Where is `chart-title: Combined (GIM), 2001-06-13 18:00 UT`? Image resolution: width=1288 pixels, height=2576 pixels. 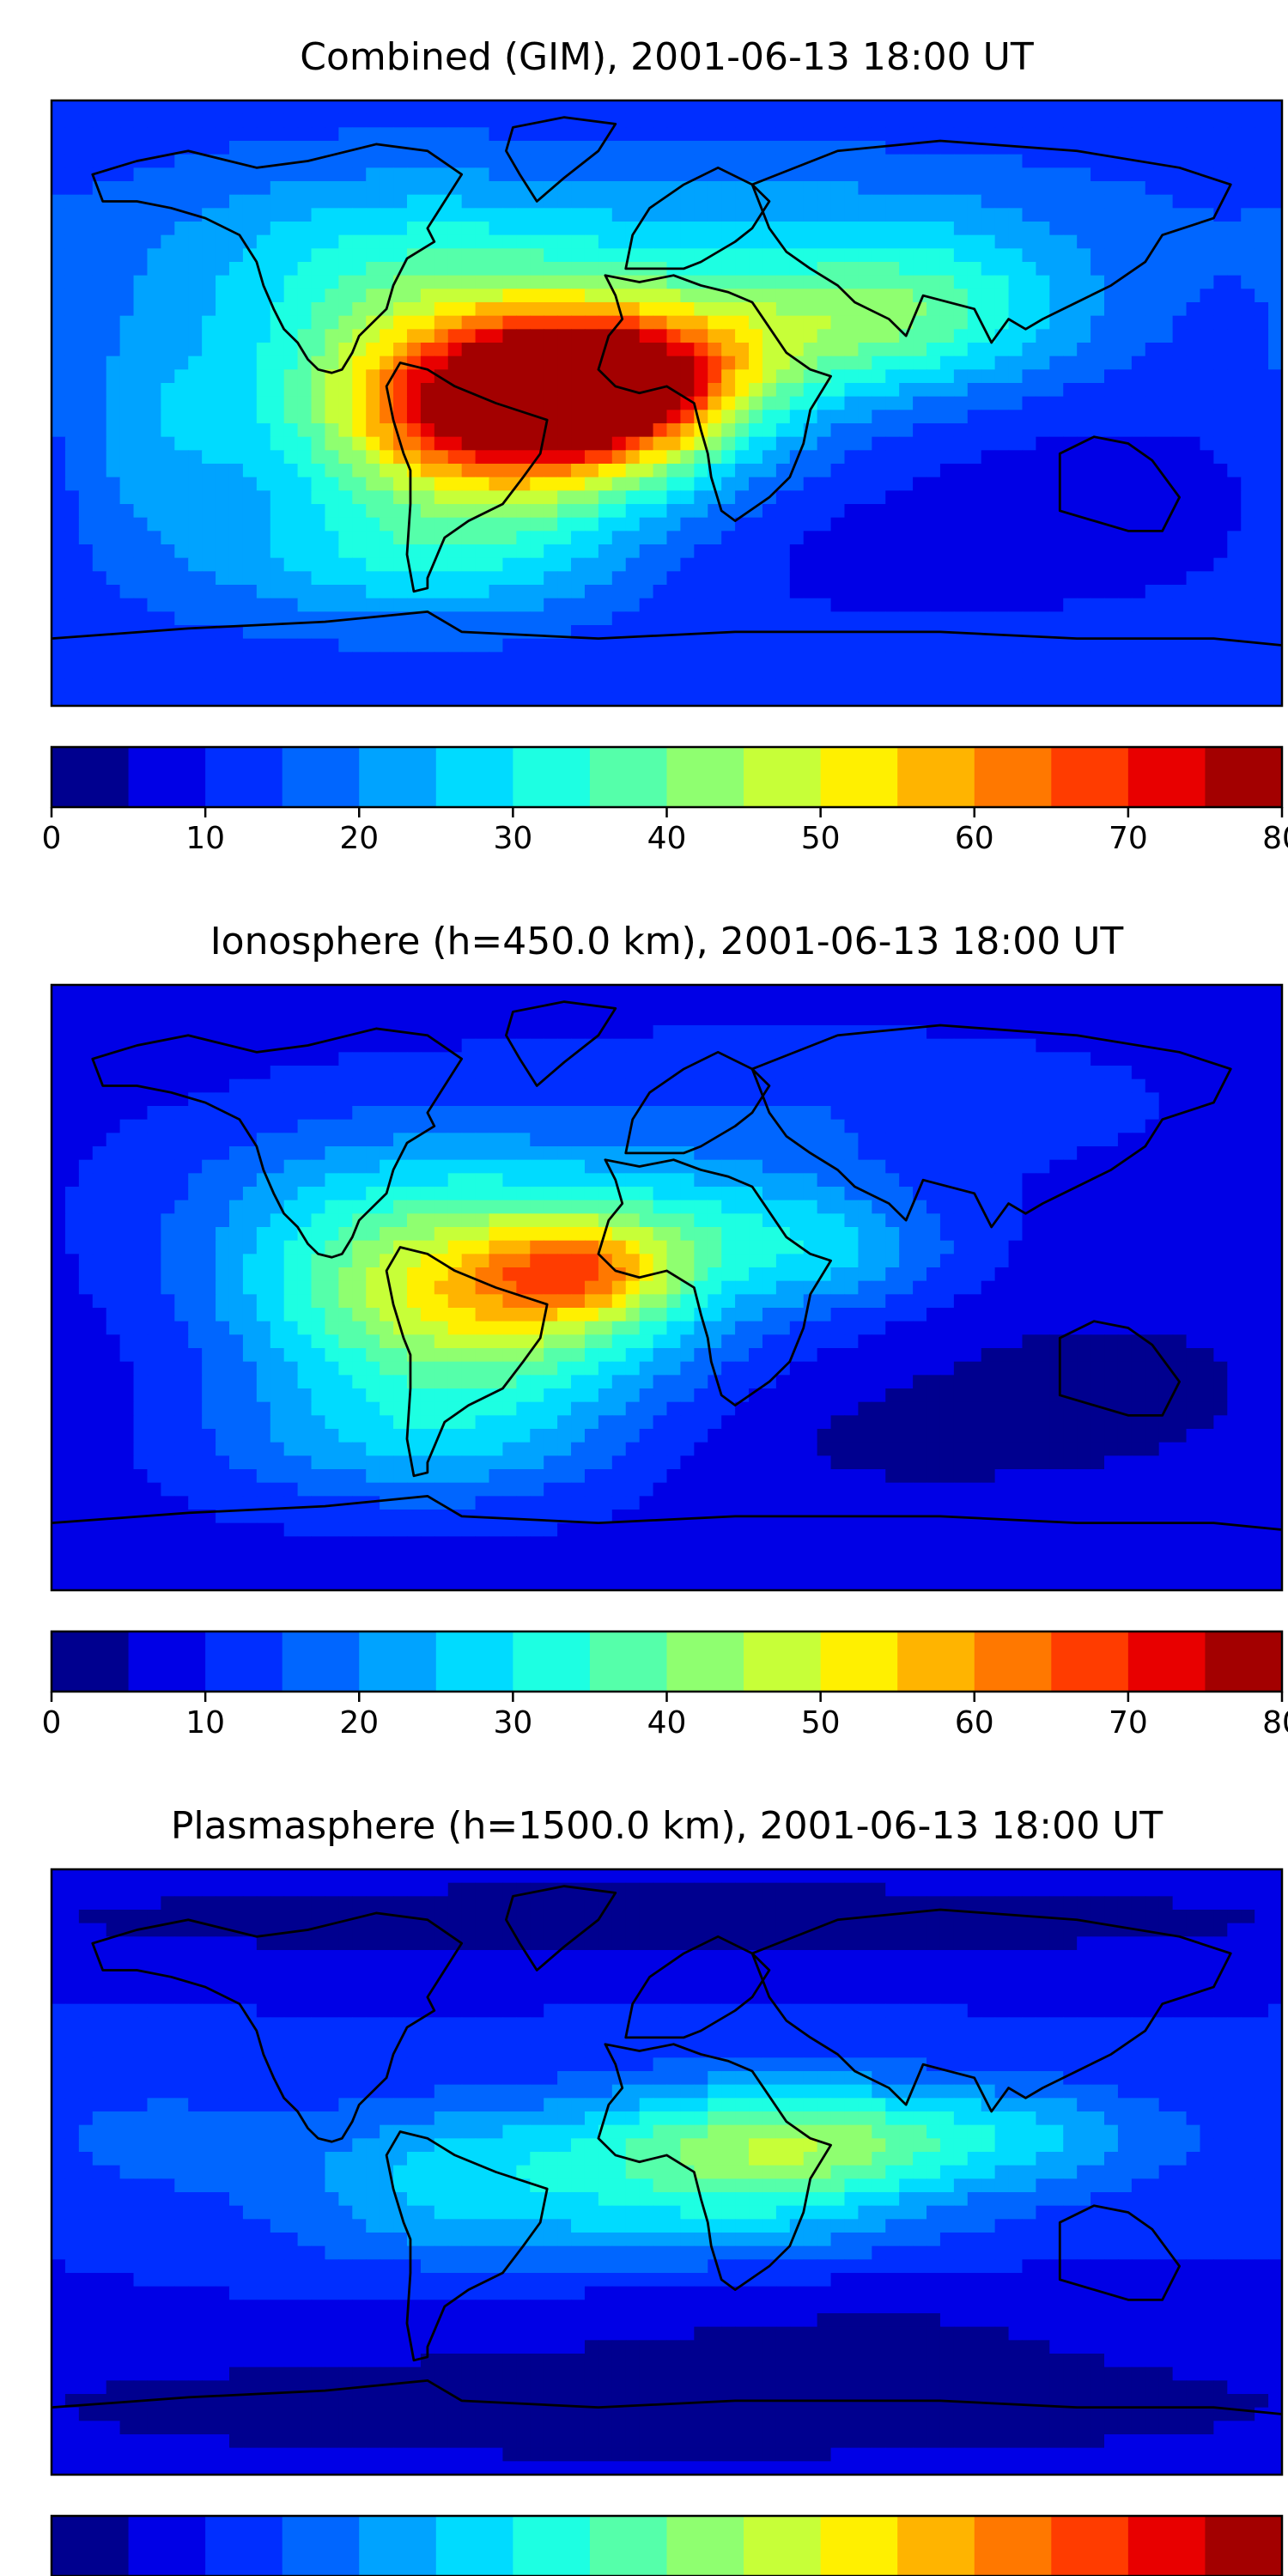 chart-title: Combined (GIM), 2001-06-13 18:00 UT is located at coordinates (667, 57).